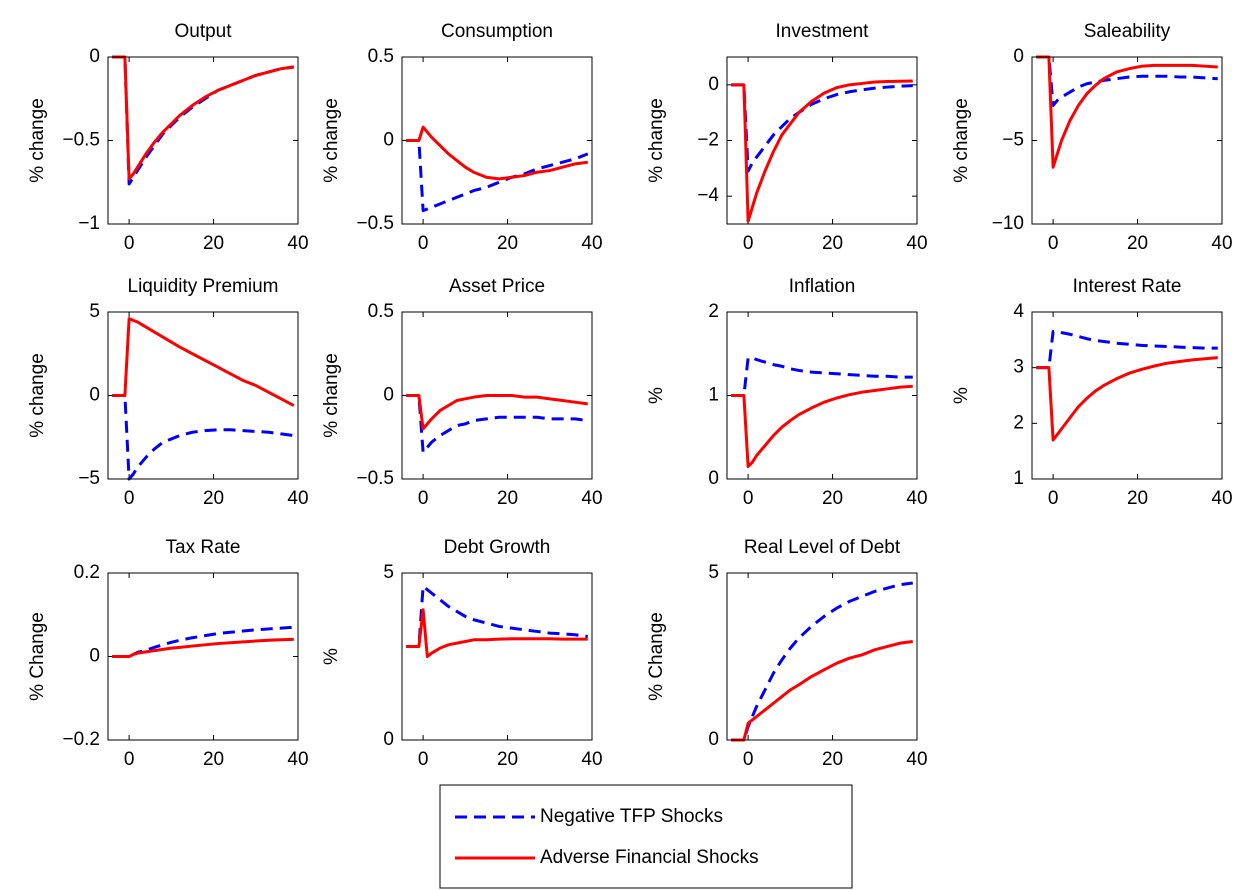 This screenshot has height=890, width=1243. I want to click on y-tick-label: 4, so click(1018, 311).